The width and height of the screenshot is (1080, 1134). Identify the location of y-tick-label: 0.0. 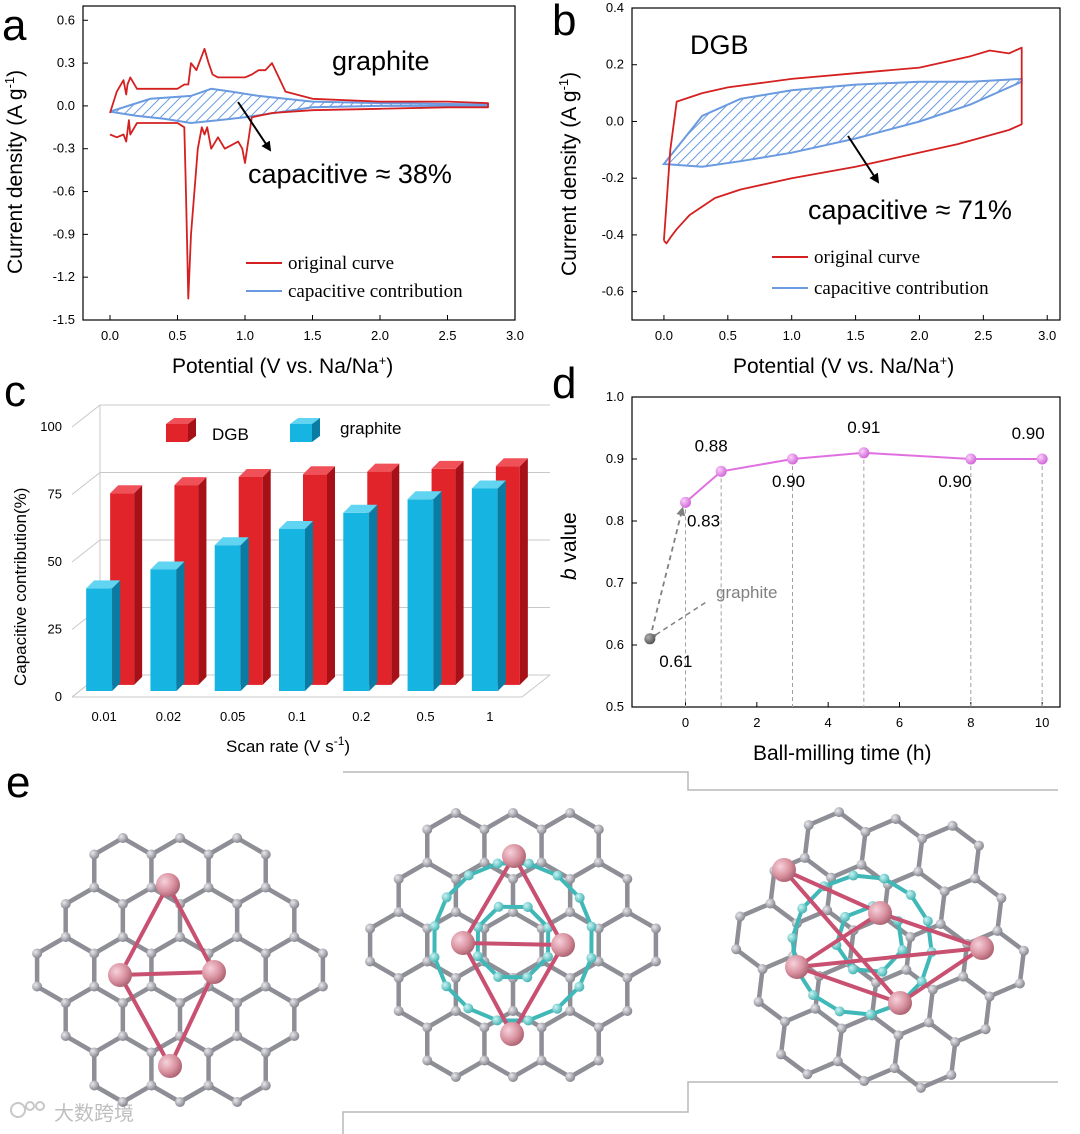
(615, 120).